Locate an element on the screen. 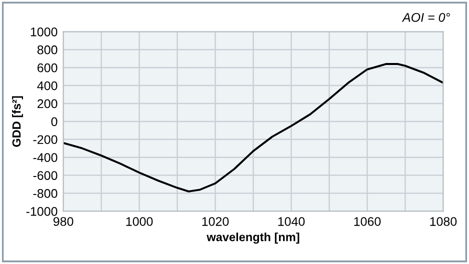 Image resolution: width=469 pixels, height=264 pixels. x-tick-label: 1020 is located at coordinates (215, 221).